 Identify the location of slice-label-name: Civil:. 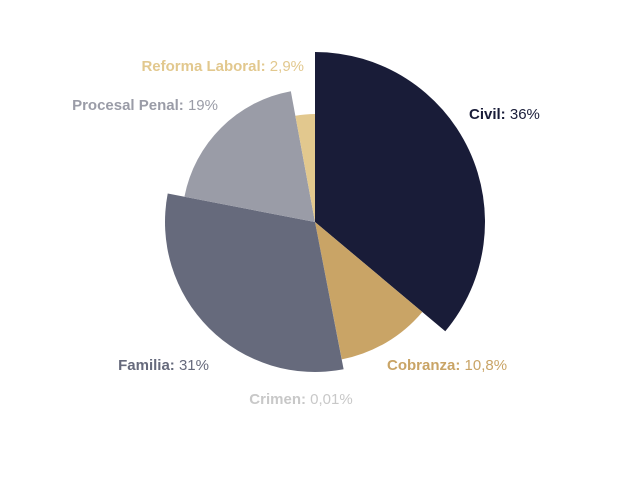
(487, 114).